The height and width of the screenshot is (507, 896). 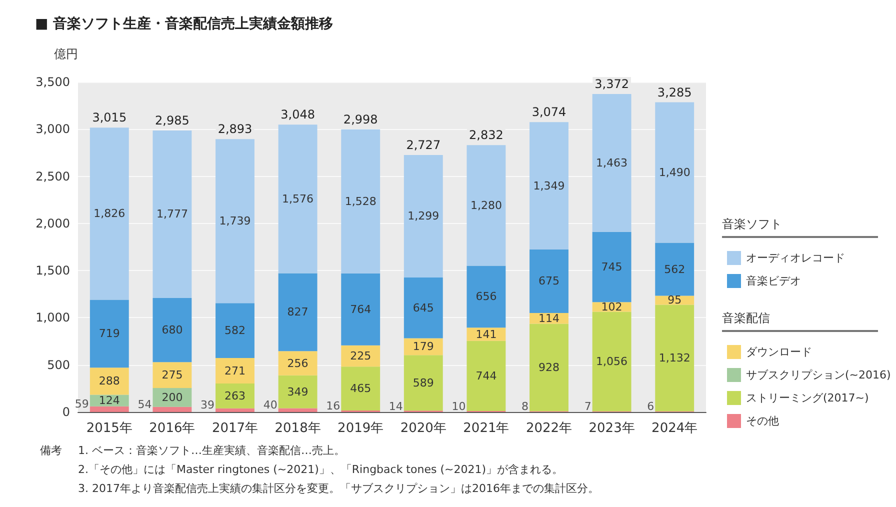 What do you see at coordinates (320, 469) in the screenshot?
I see `text: 2.「その他」には「Master ringtones (~2021)」、「Ringback tones (~2021)」が含まれる。` at bounding box center [320, 469].